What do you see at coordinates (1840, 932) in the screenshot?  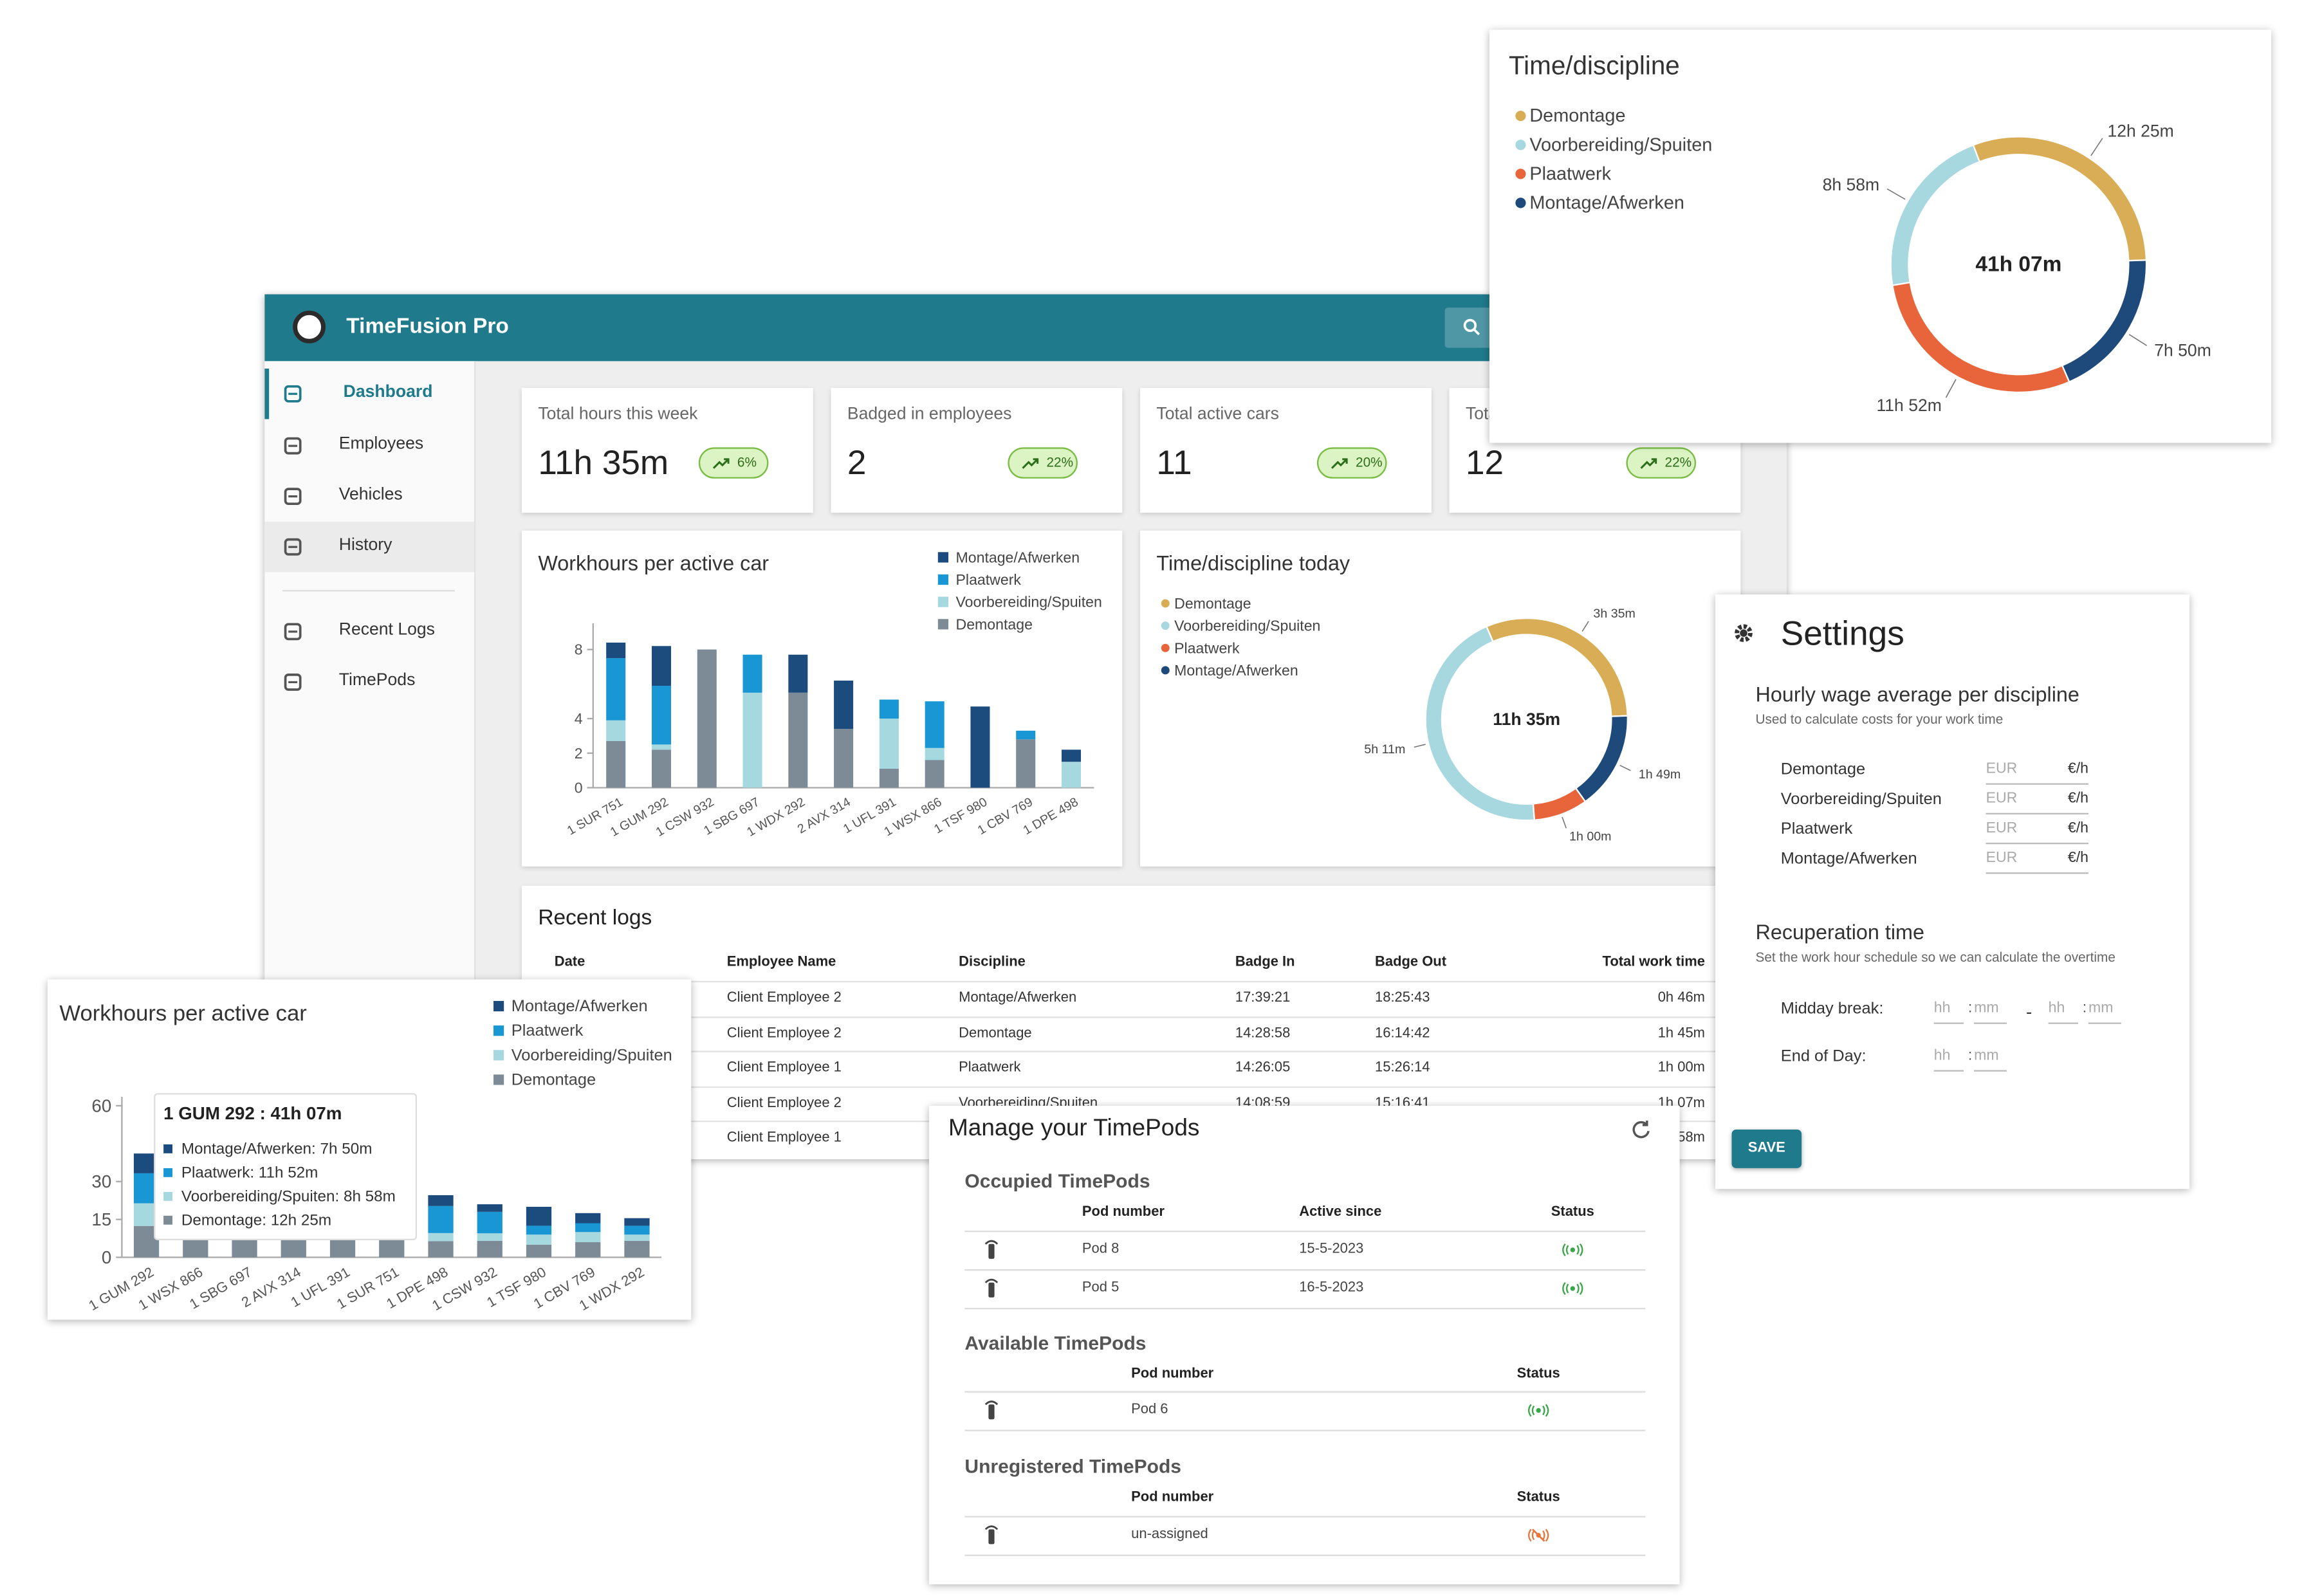 I see `section-title: Recuperation time` at bounding box center [1840, 932].